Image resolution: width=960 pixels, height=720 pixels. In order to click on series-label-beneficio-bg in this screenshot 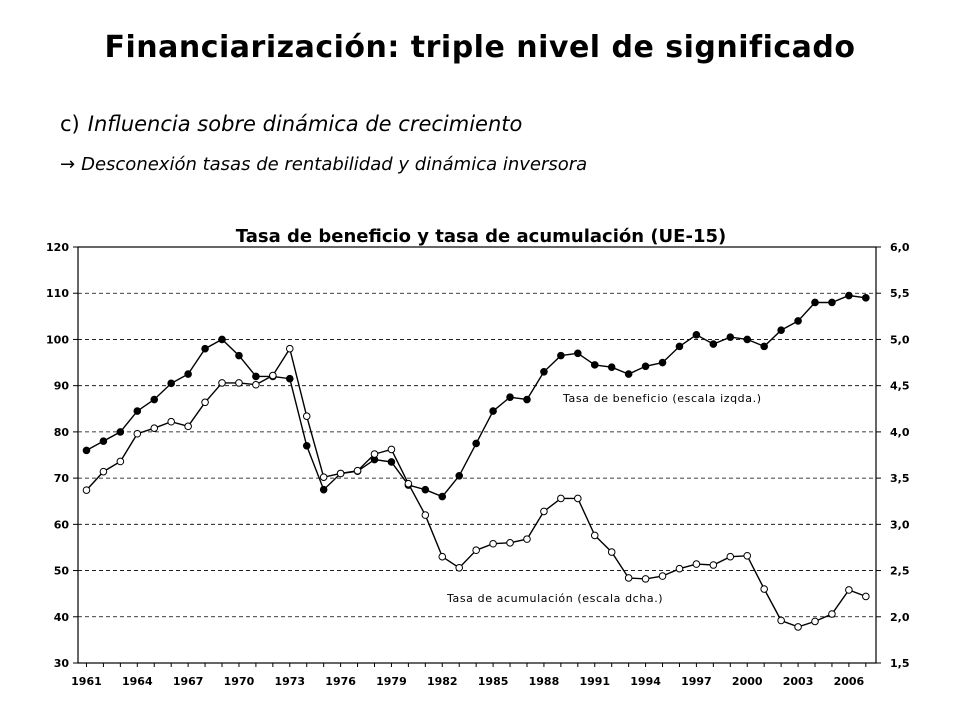, I will do `click(662, 398)`.